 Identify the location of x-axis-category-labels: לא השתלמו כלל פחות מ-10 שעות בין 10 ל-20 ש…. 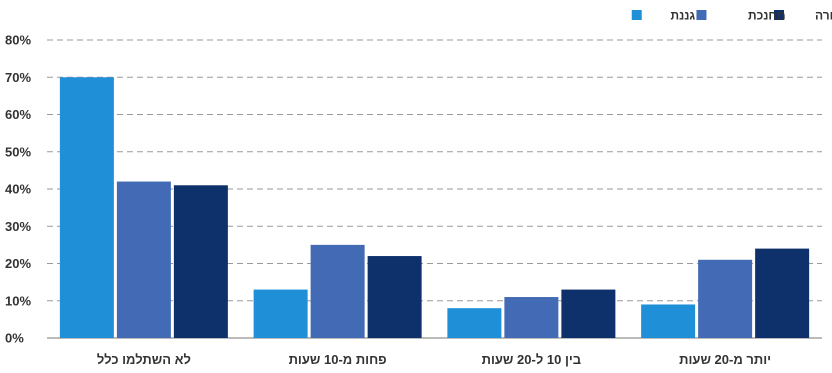
(434, 359).